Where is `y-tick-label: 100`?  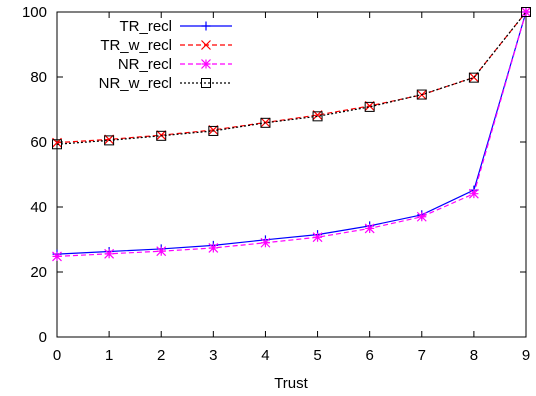 y-tick-label: 100 is located at coordinates (34, 12).